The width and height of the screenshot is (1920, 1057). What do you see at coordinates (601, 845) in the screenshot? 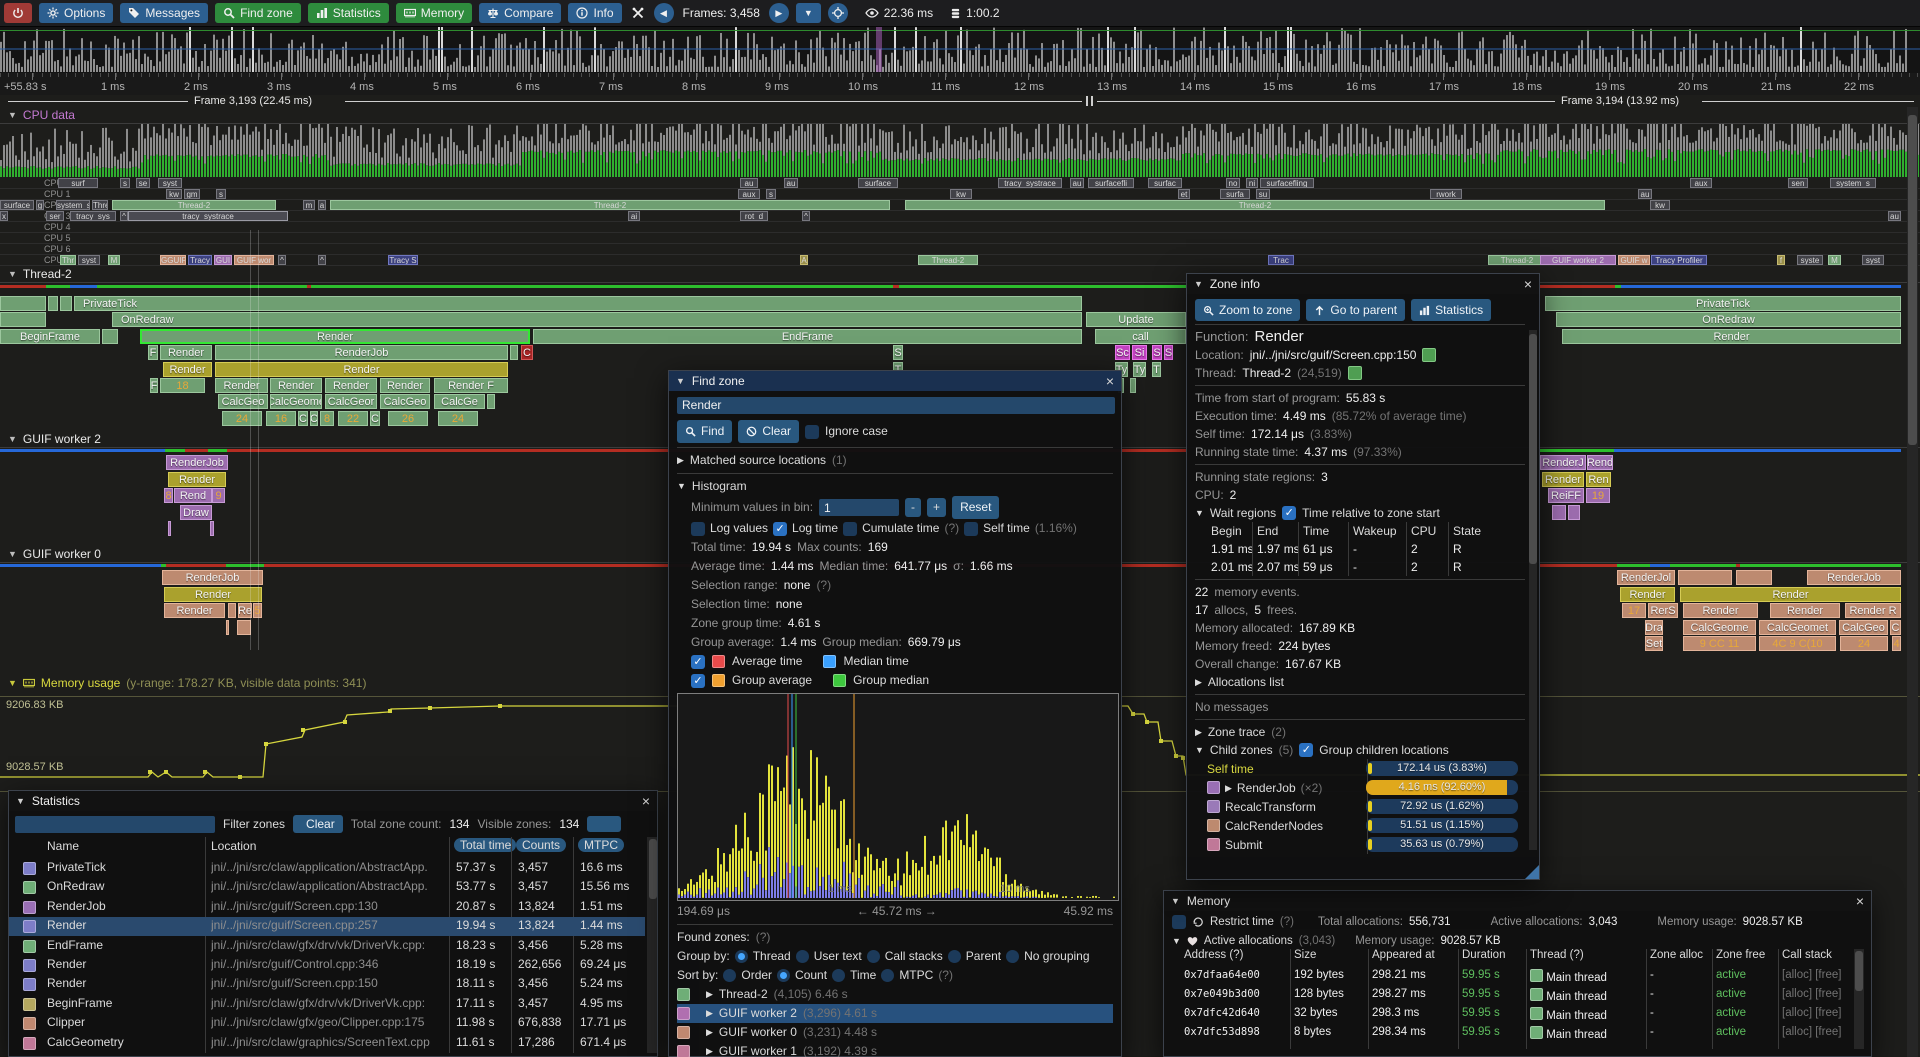
I see `column-mtpc-button: MTPC` at bounding box center [601, 845].